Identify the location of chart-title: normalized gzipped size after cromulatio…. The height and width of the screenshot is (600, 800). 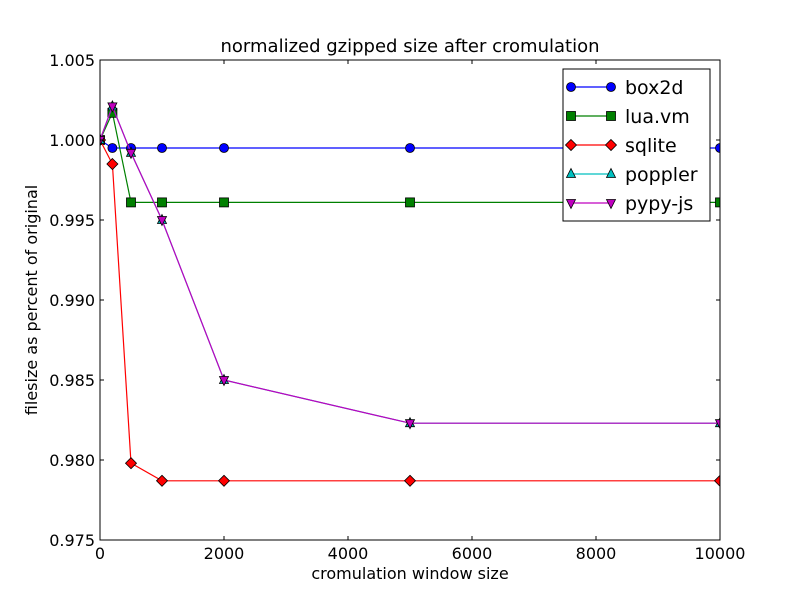
(410, 46).